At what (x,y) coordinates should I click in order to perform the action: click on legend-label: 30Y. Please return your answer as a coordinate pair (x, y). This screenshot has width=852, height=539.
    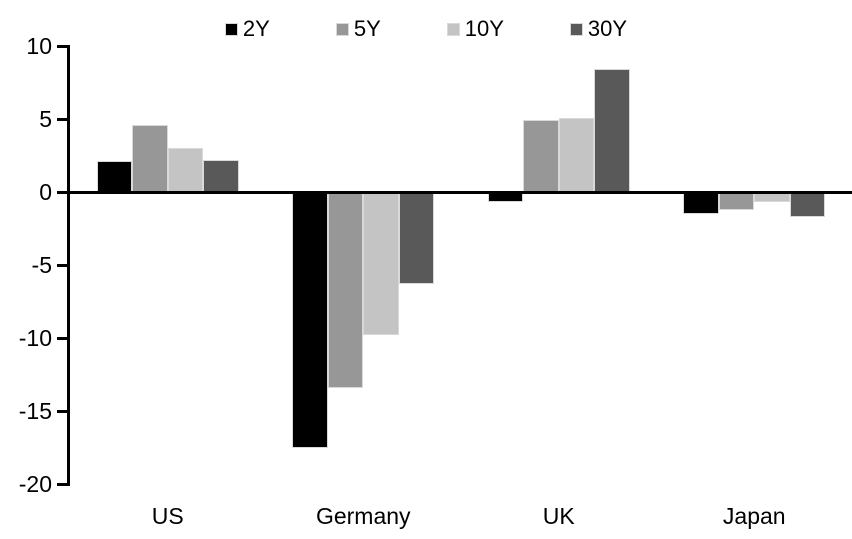
    Looking at the image, I should click on (607, 28).